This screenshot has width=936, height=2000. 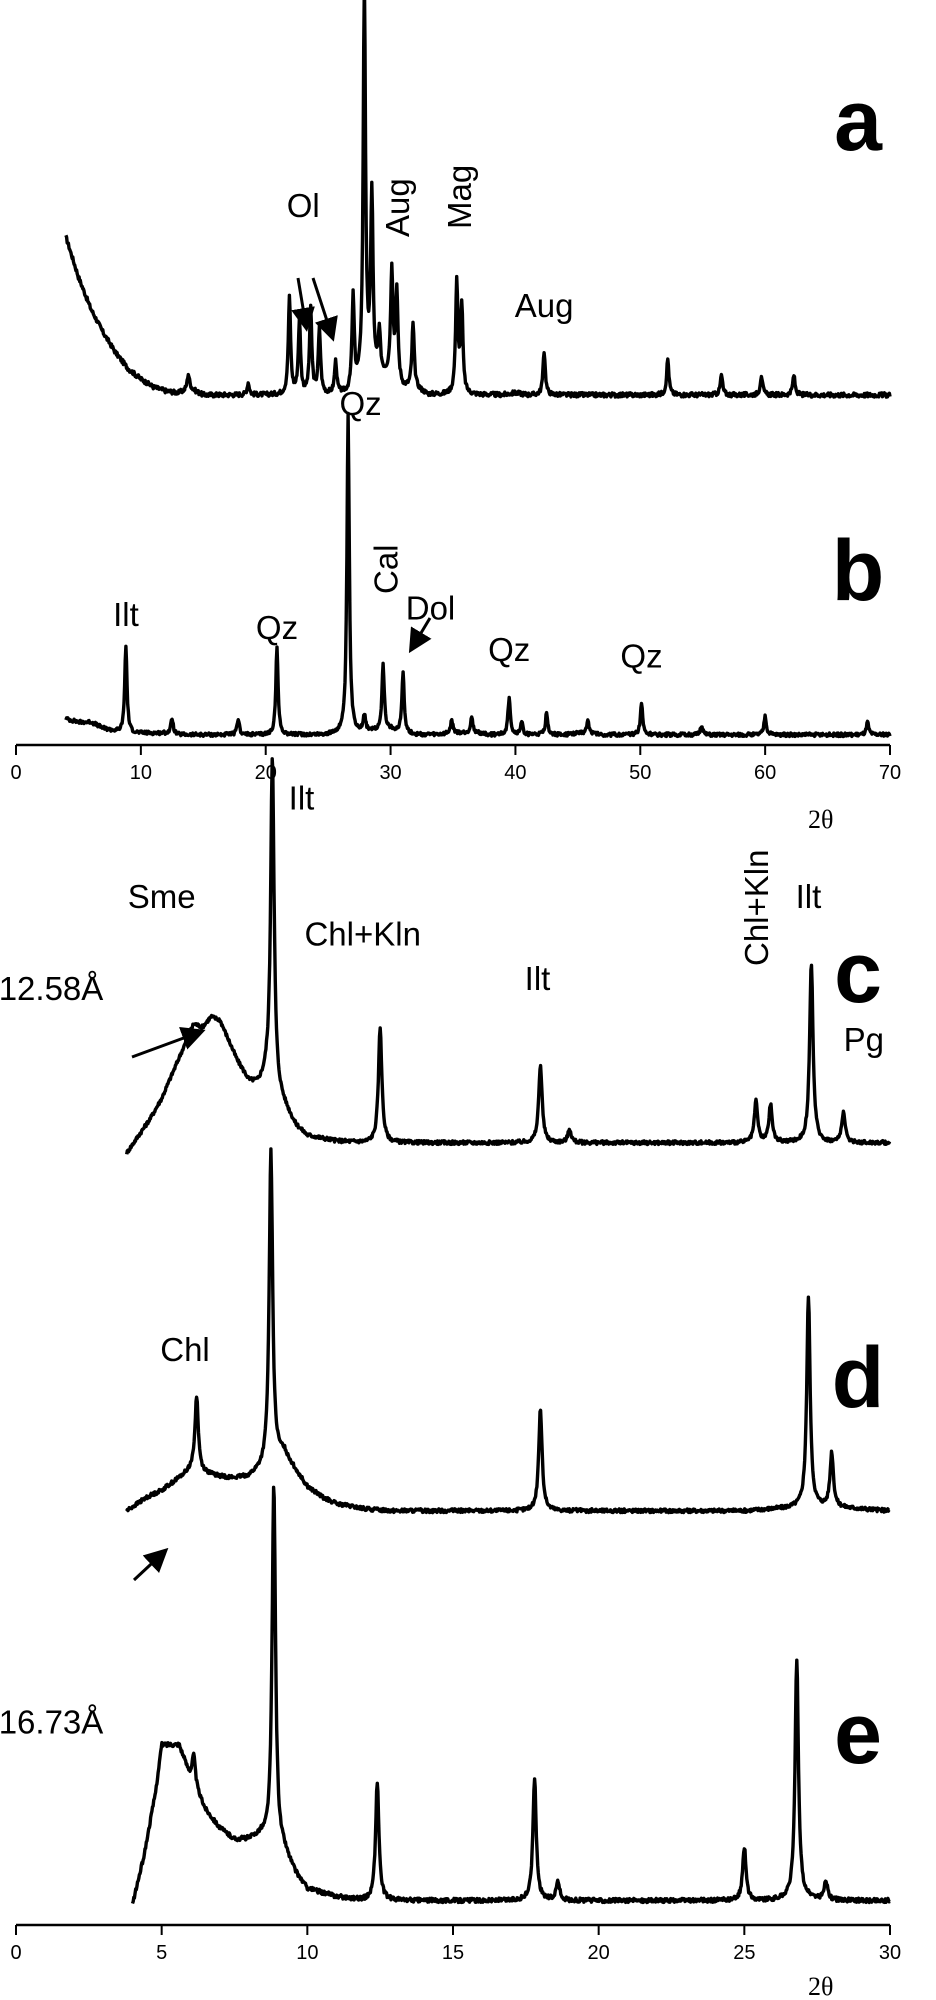 I want to click on x-tick-label: 70, so click(x=890, y=773).